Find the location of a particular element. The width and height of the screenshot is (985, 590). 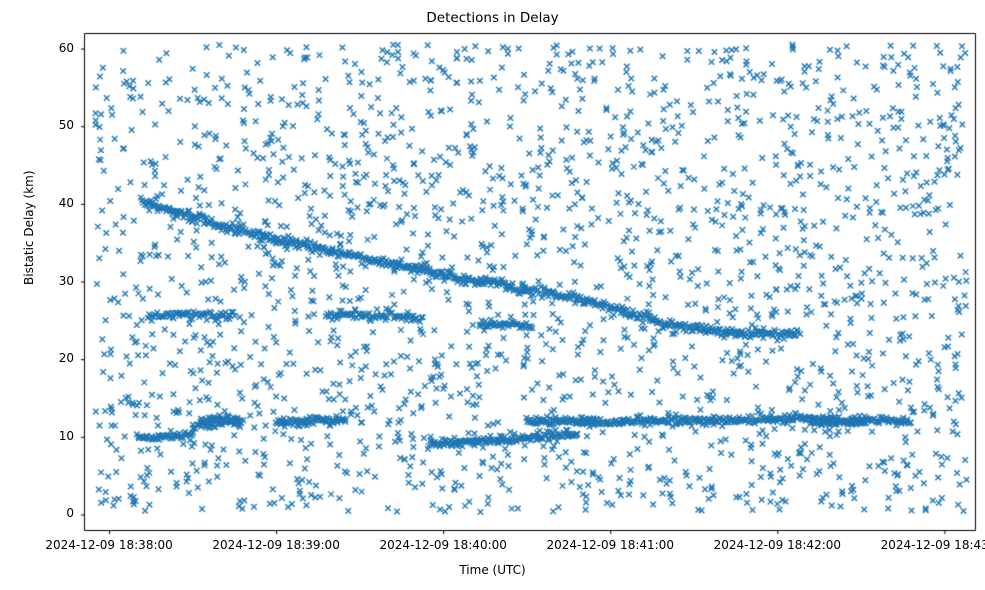

y-tick-label: 20 is located at coordinates (66, 358).